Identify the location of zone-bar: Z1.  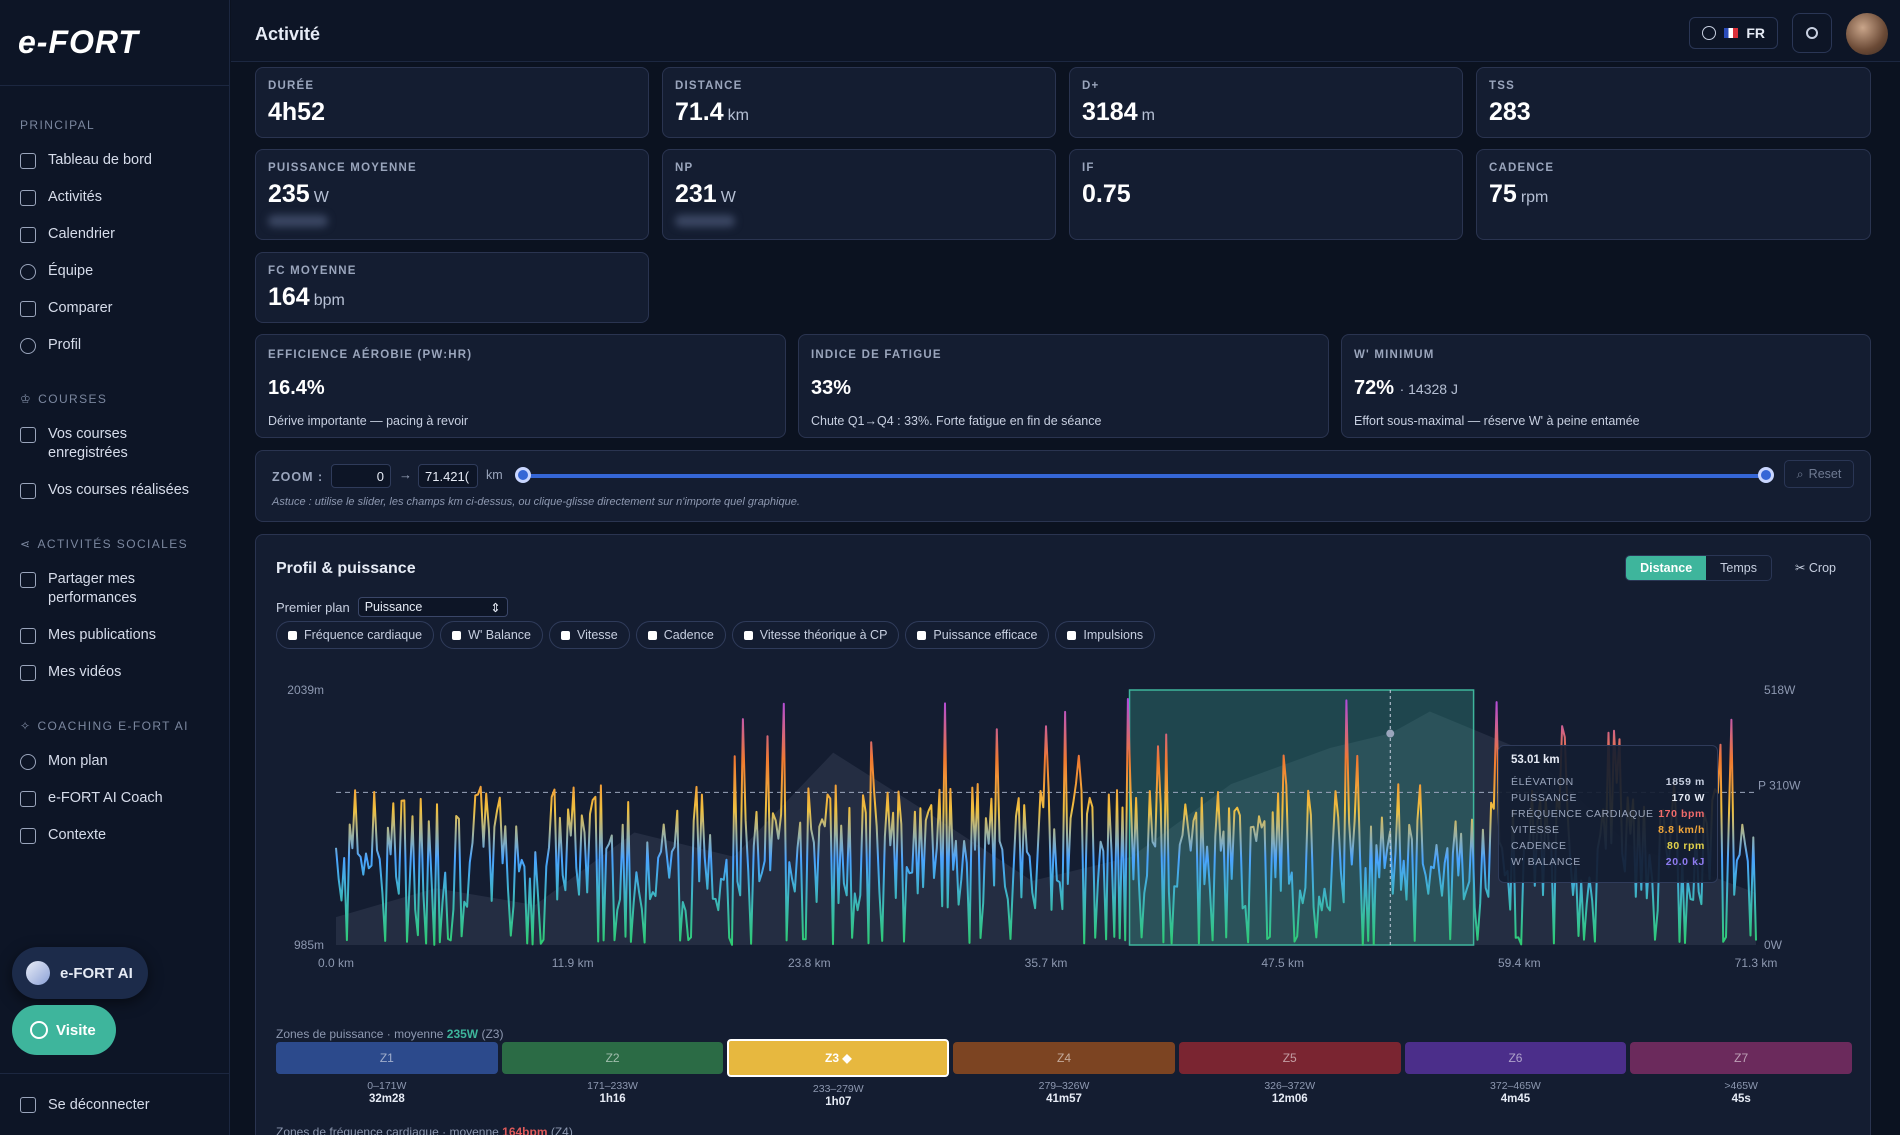
(387, 1058).